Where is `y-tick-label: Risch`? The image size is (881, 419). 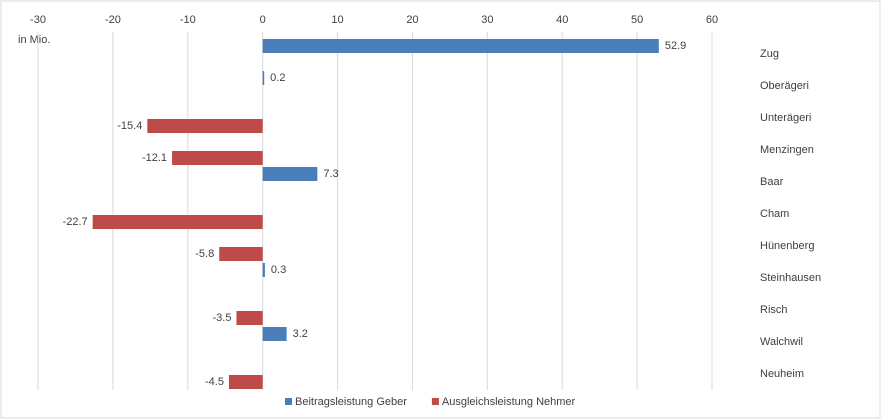
y-tick-label: Risch is located at coordinates (774, 310).